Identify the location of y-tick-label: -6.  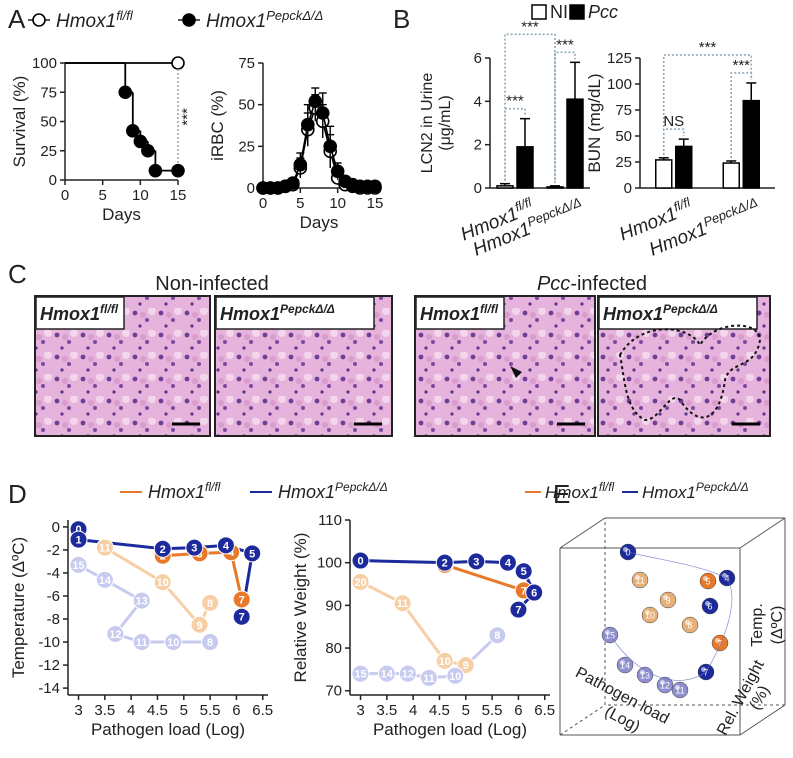
(53, 596).